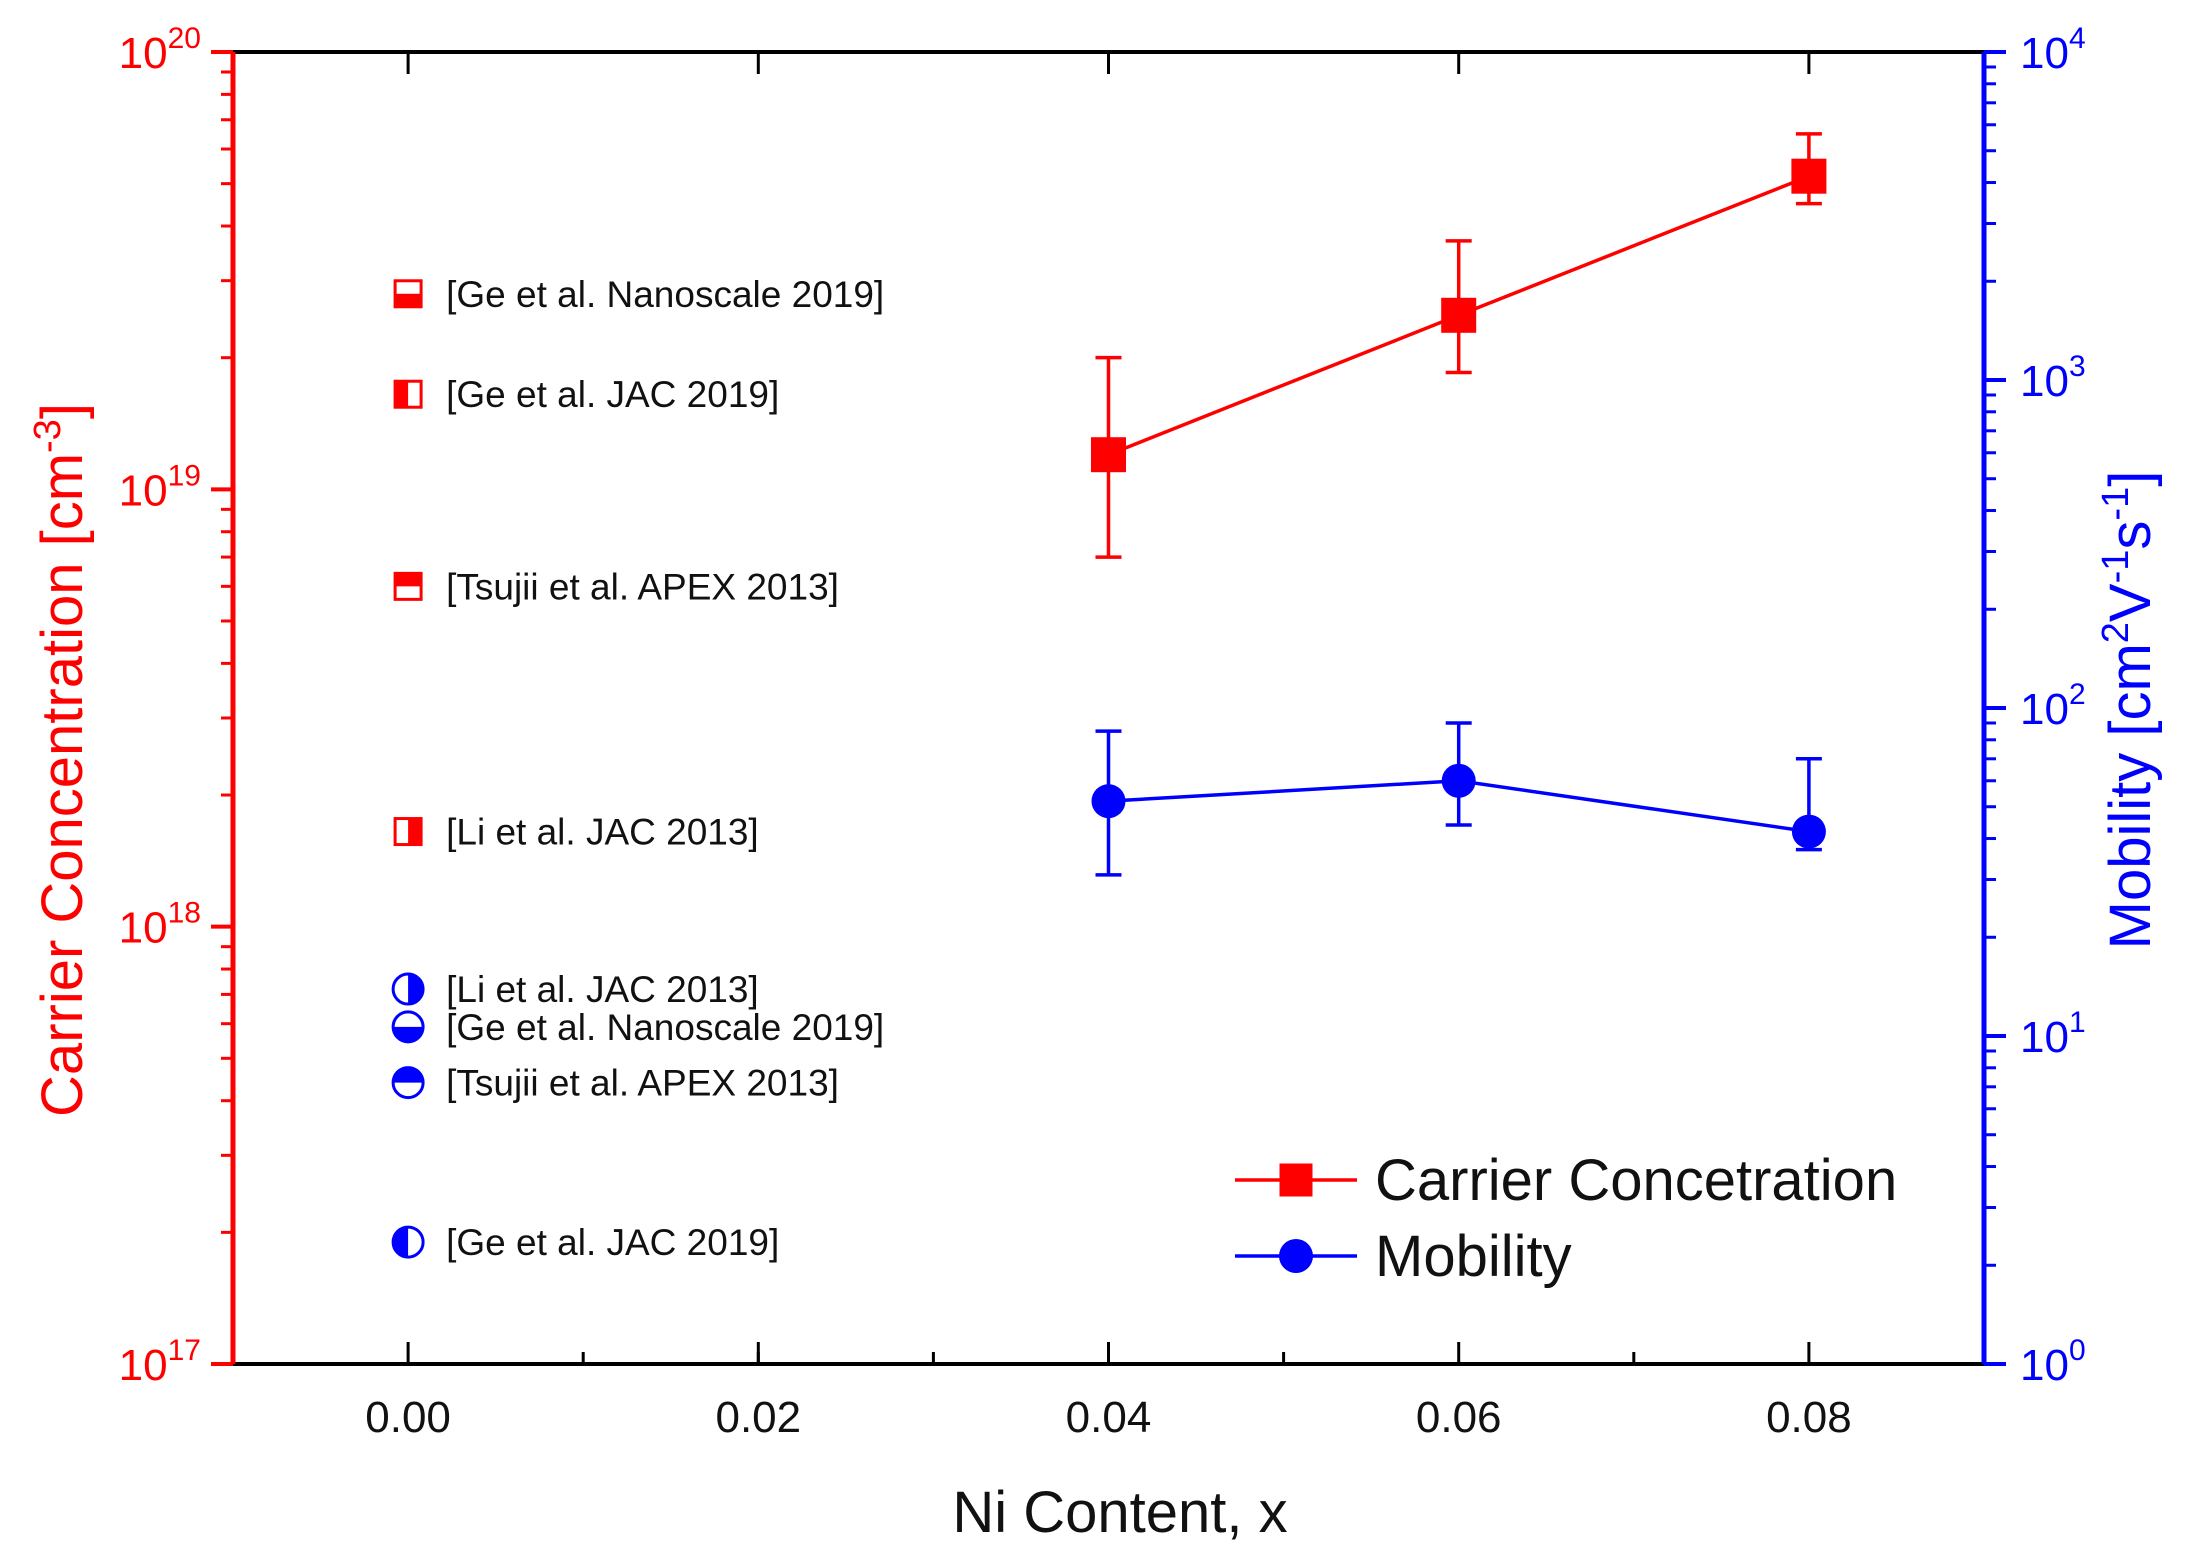  Describe the element at coordinates (160, 50) in the screenshot. I see `left-tick-label: 1020` at that location.